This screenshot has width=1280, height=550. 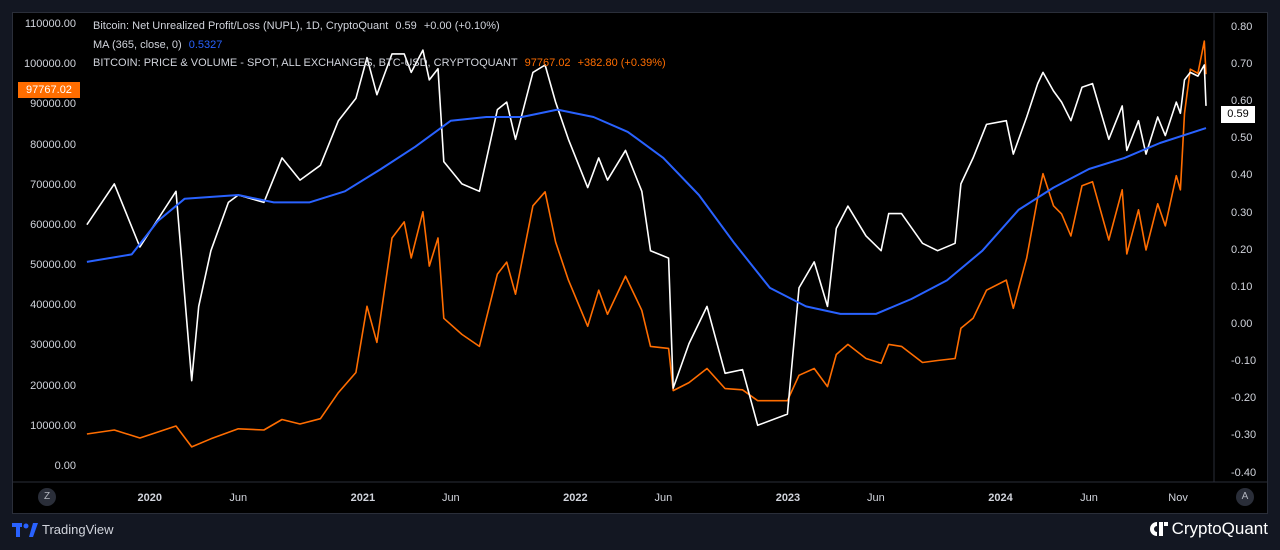 What do you see at coordinates (1242, 175) in the screenshot?
I see `right-axis-tick: 0.40` at bounding box center [1242, 175].